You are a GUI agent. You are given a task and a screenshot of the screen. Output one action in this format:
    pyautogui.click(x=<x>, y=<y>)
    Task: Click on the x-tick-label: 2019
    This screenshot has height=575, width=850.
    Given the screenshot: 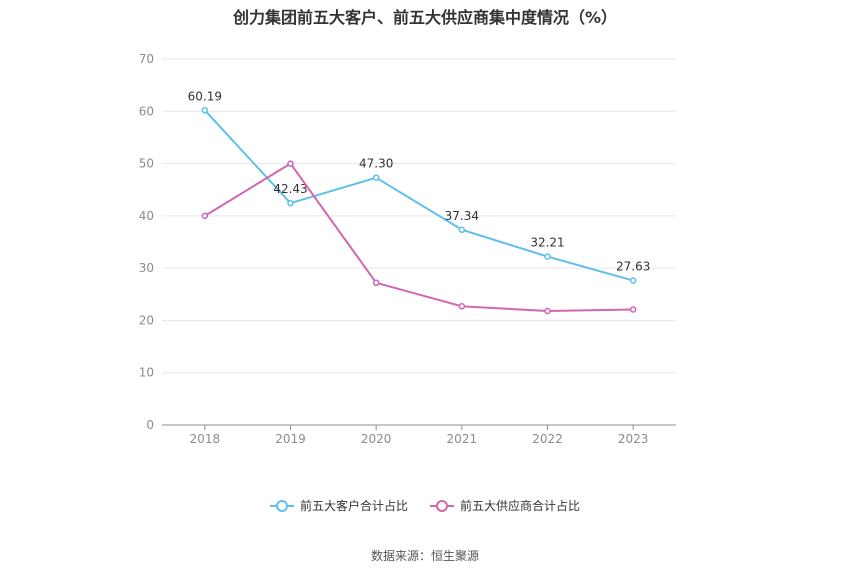 What is the action you would take?
    pyautogui.click(x=290, y=439)
    